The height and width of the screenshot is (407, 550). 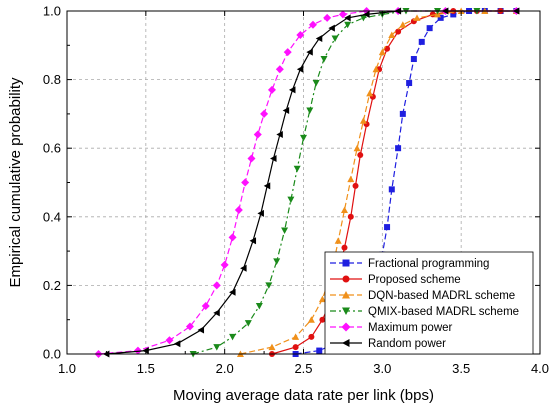 What do you see at coordinates (382, 368) in the screenshot?
I see `x-tick-label: 3.0` at bounding box center [382, 368].